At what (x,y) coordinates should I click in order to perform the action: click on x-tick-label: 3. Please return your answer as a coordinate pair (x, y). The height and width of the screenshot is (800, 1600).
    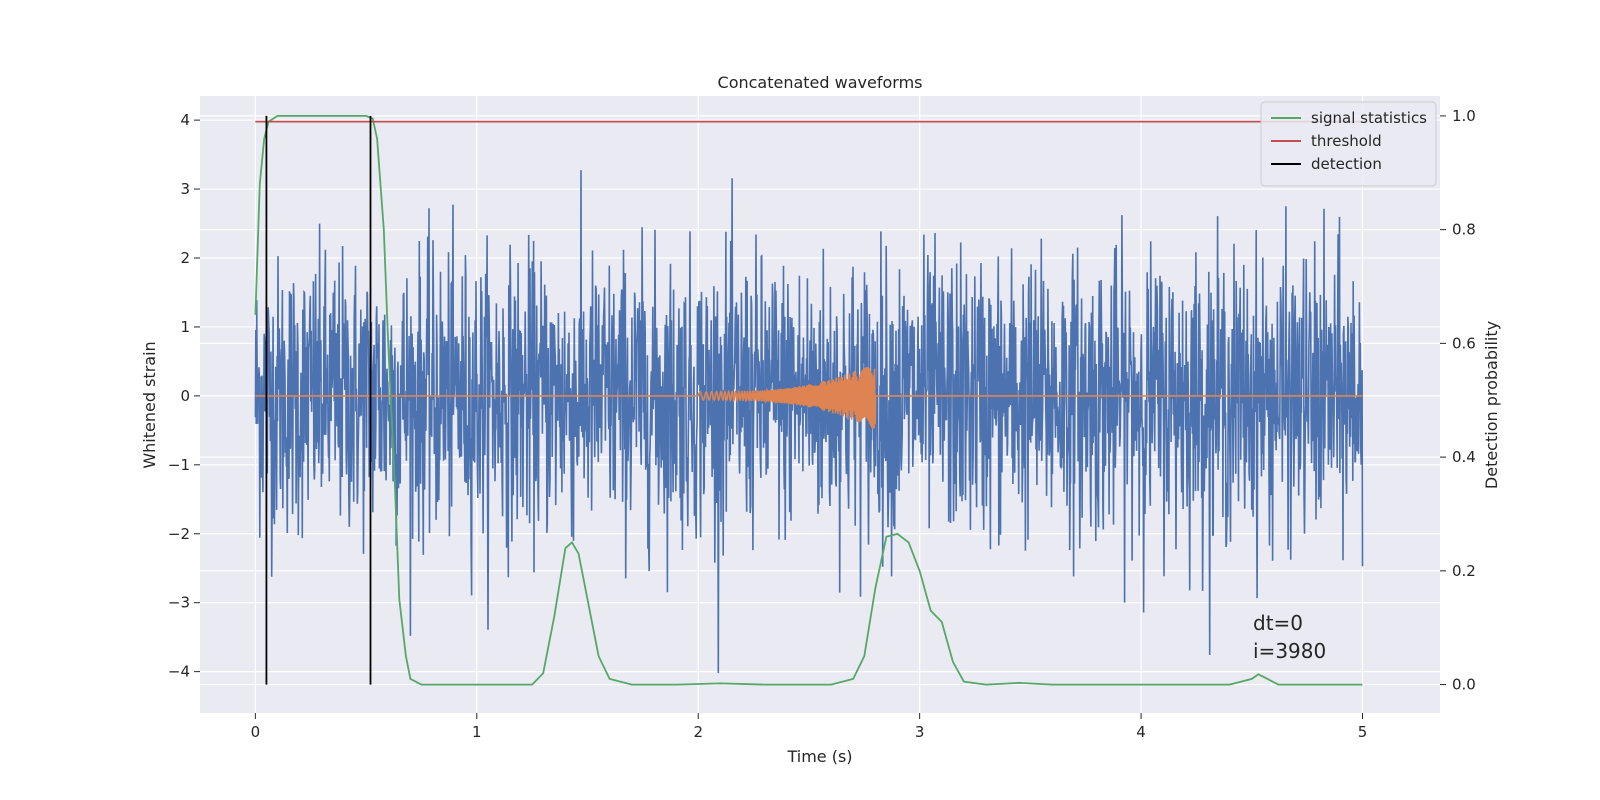
    Looking at the image, I should click on (920, 732).